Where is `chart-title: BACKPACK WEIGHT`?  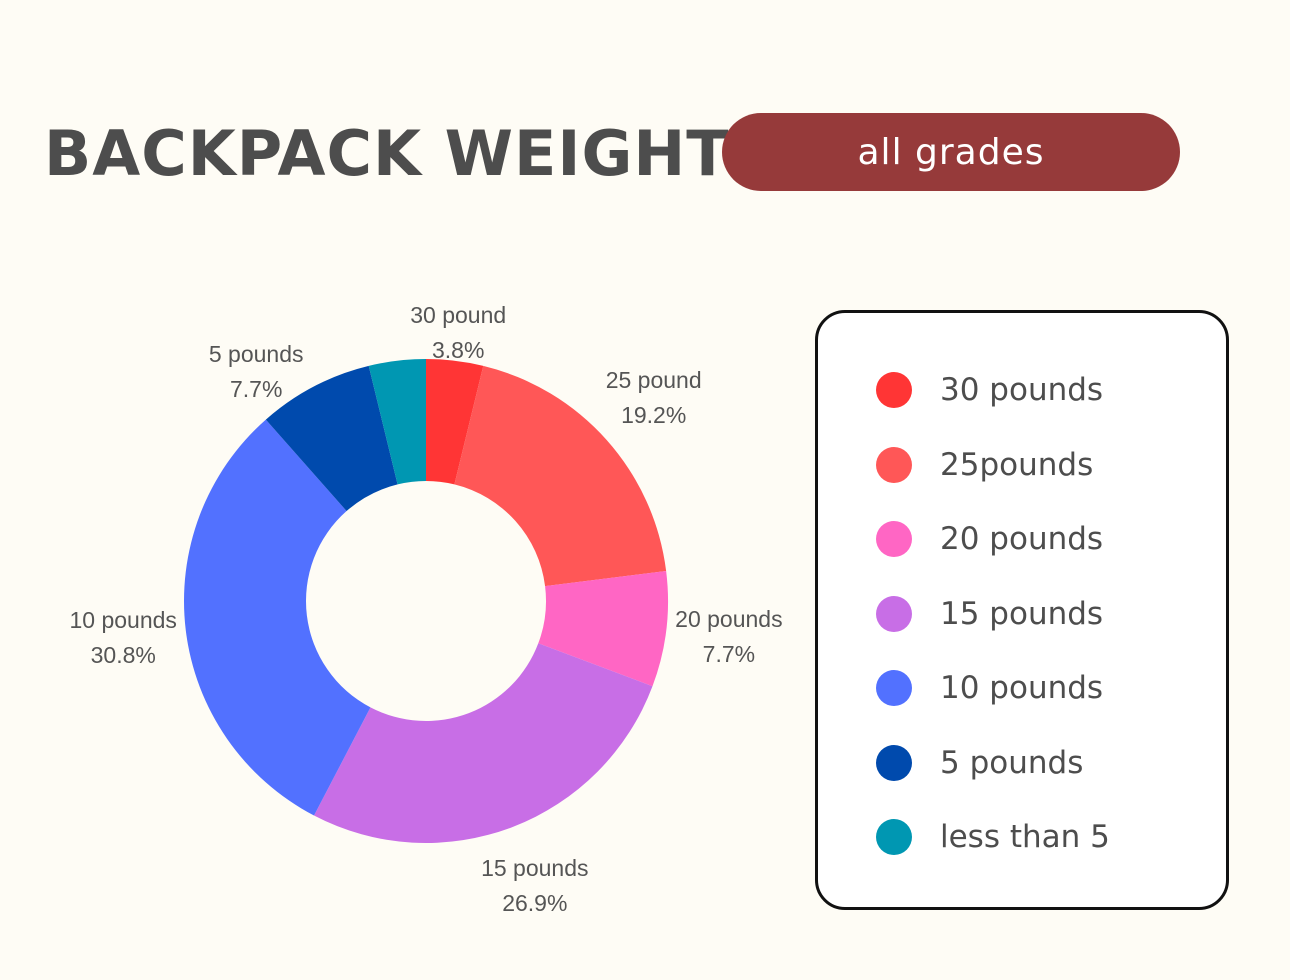 chart-title: BACKPACK WEIGHT is located at coordinates (387, 153).